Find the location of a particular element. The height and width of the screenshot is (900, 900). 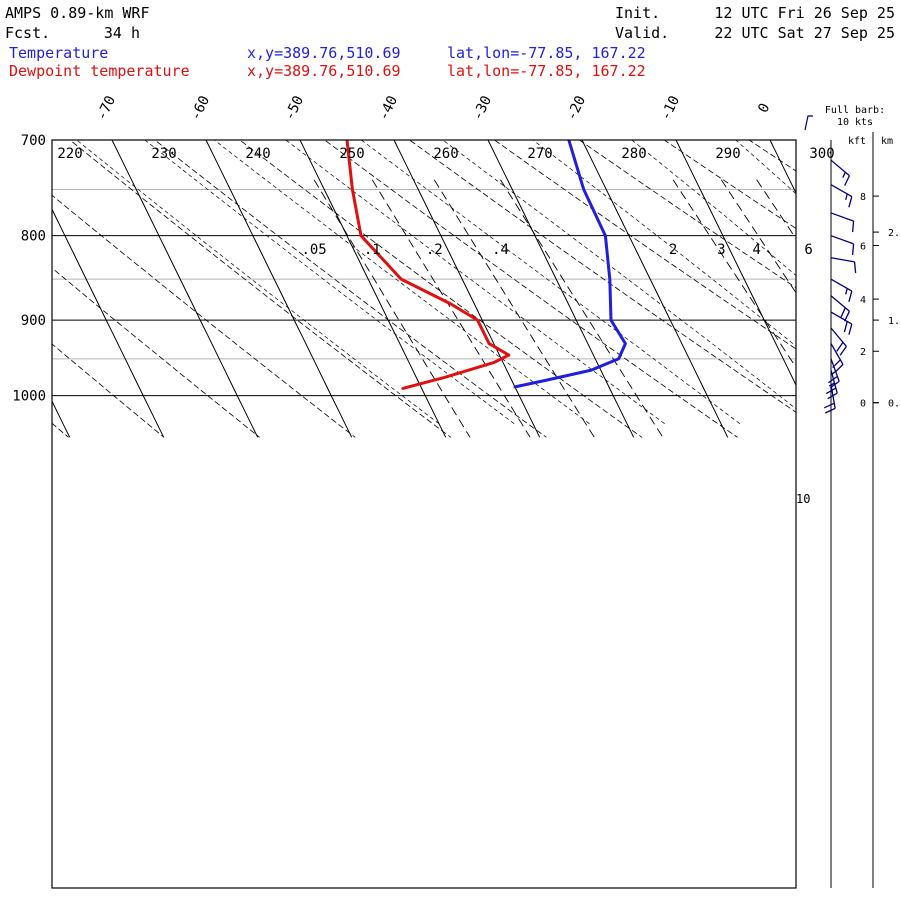

kft-label: kft is located at coordinates (857, 141).